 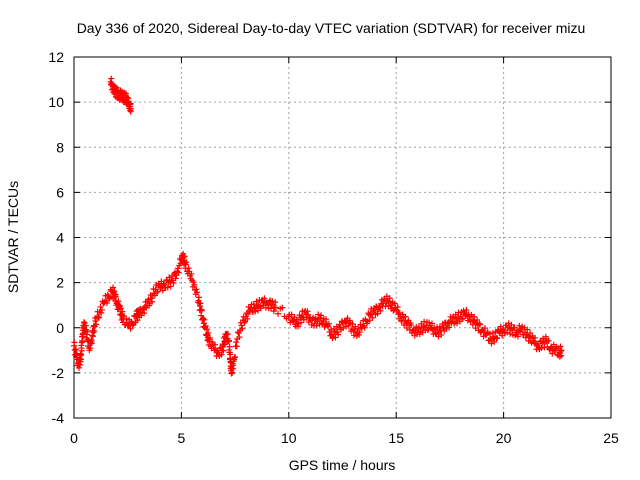 I want to click on x-tick-label: 10, so click(x=289, y=438).